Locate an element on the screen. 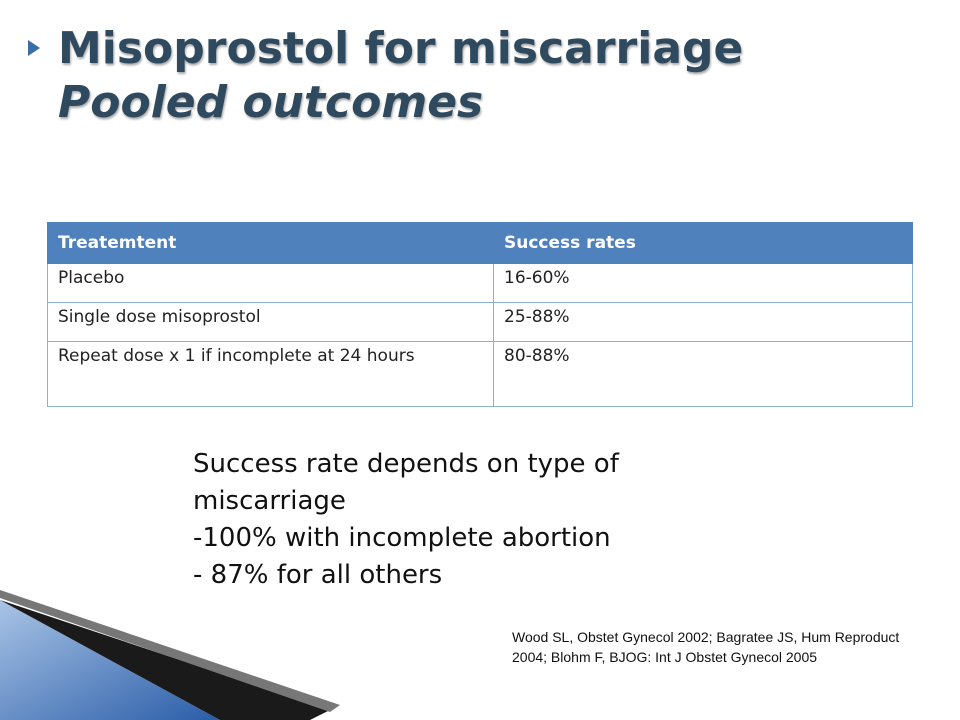  cell: Placebo is located at coordinates (270, 283).